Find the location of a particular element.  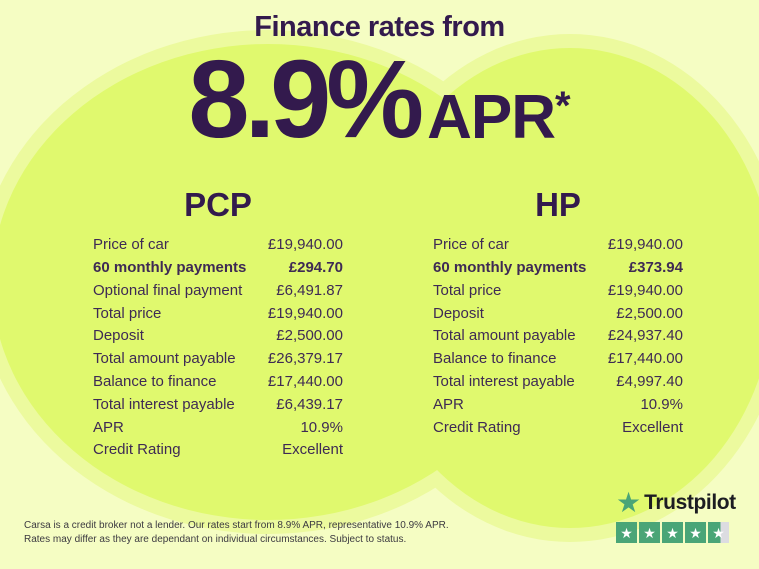

table-row: Total interest payable £6,439.17 is located at coordinates (218, 407).